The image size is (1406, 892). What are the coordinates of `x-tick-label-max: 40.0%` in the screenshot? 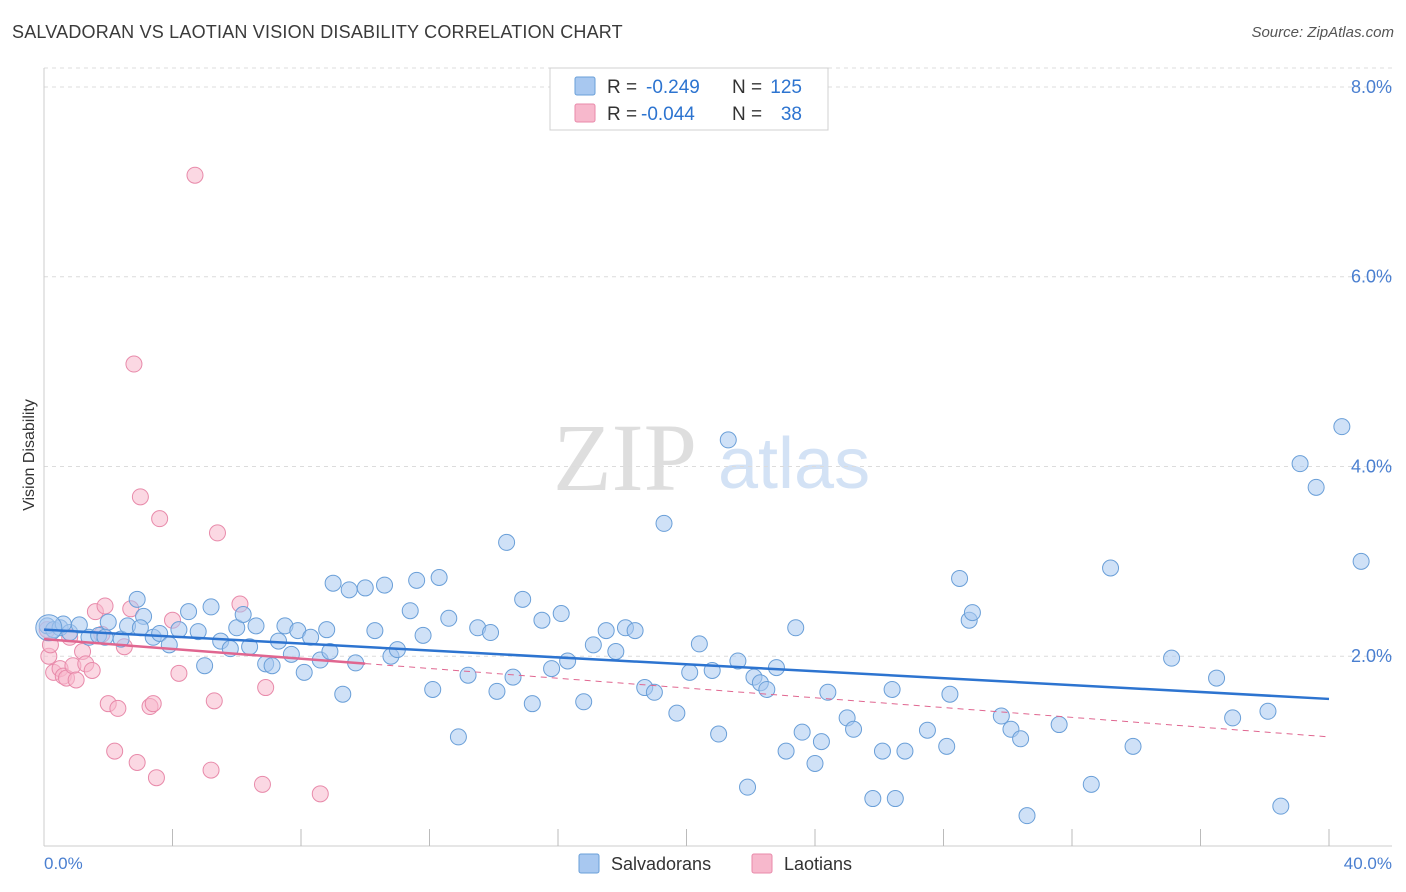 It's located at (1368, 863).